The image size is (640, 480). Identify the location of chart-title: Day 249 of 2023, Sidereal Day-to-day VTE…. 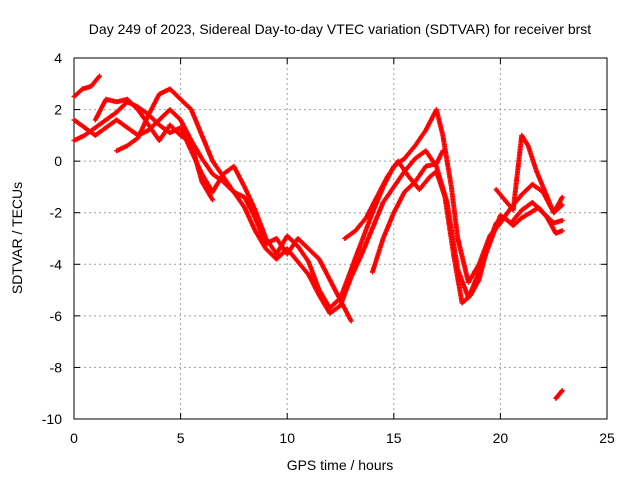
(340, 29).